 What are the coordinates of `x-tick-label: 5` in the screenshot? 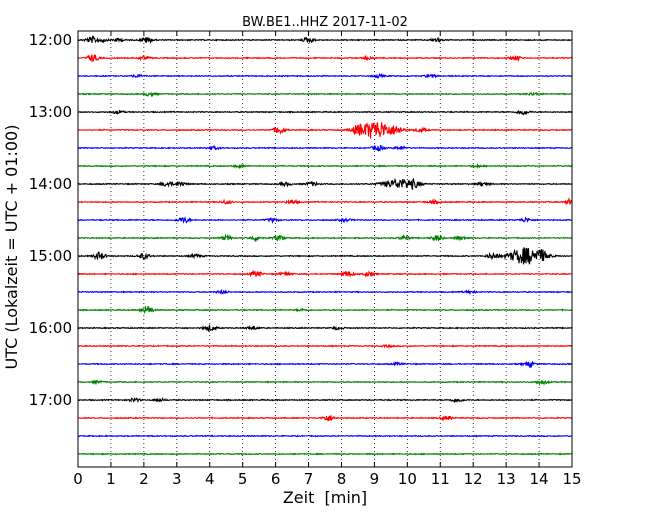 It's located at (243, 479).